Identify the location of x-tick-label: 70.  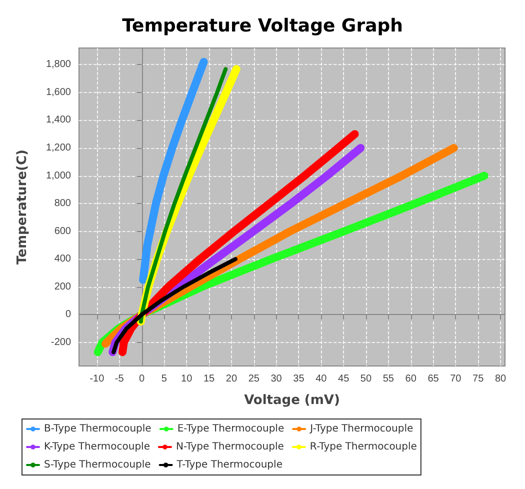
(456, 379).